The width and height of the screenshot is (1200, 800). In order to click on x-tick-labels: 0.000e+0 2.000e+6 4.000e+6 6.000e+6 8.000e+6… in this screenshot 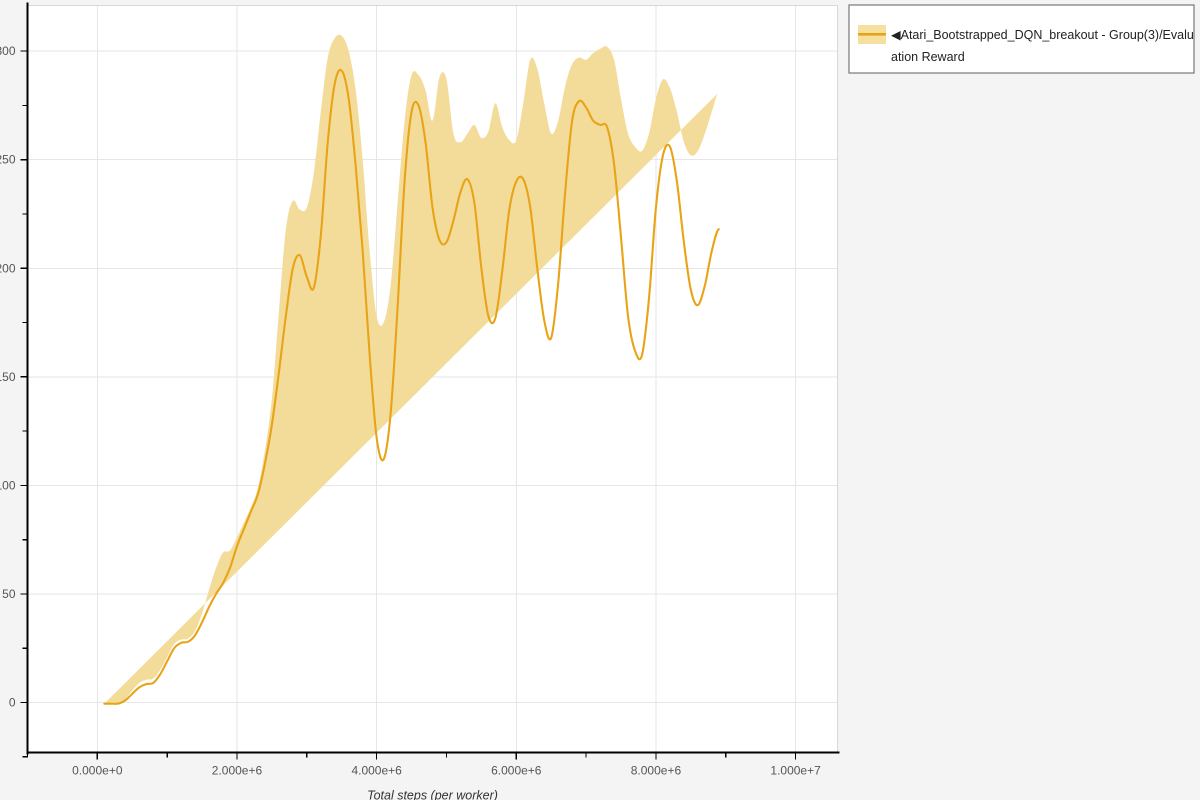, I will do `click(446, 771)`.